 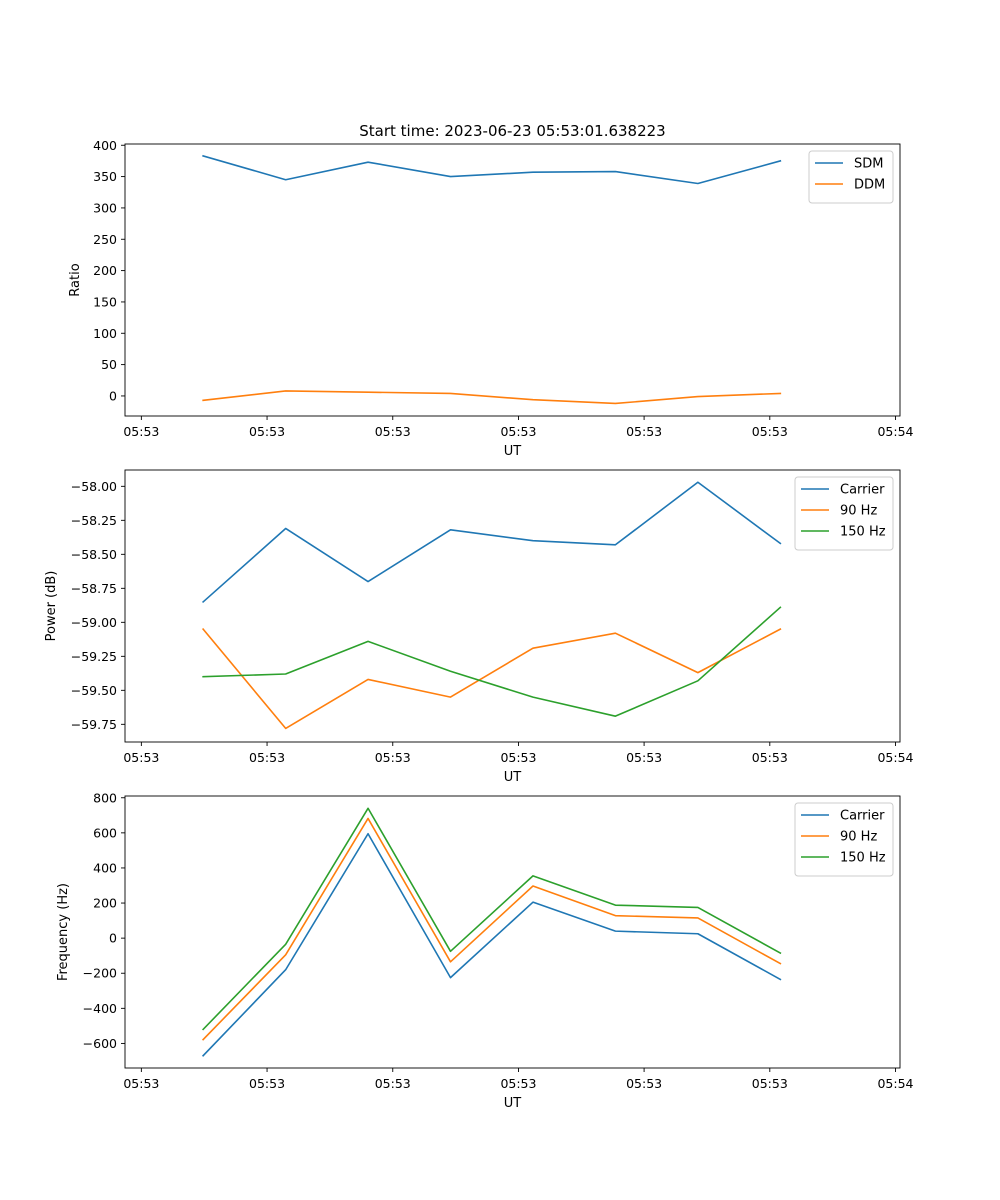 What do you see at coordinates (100, 1008) in the screenshot?
I see `y-tick-label: −400` at bounding box center [100, 1008].